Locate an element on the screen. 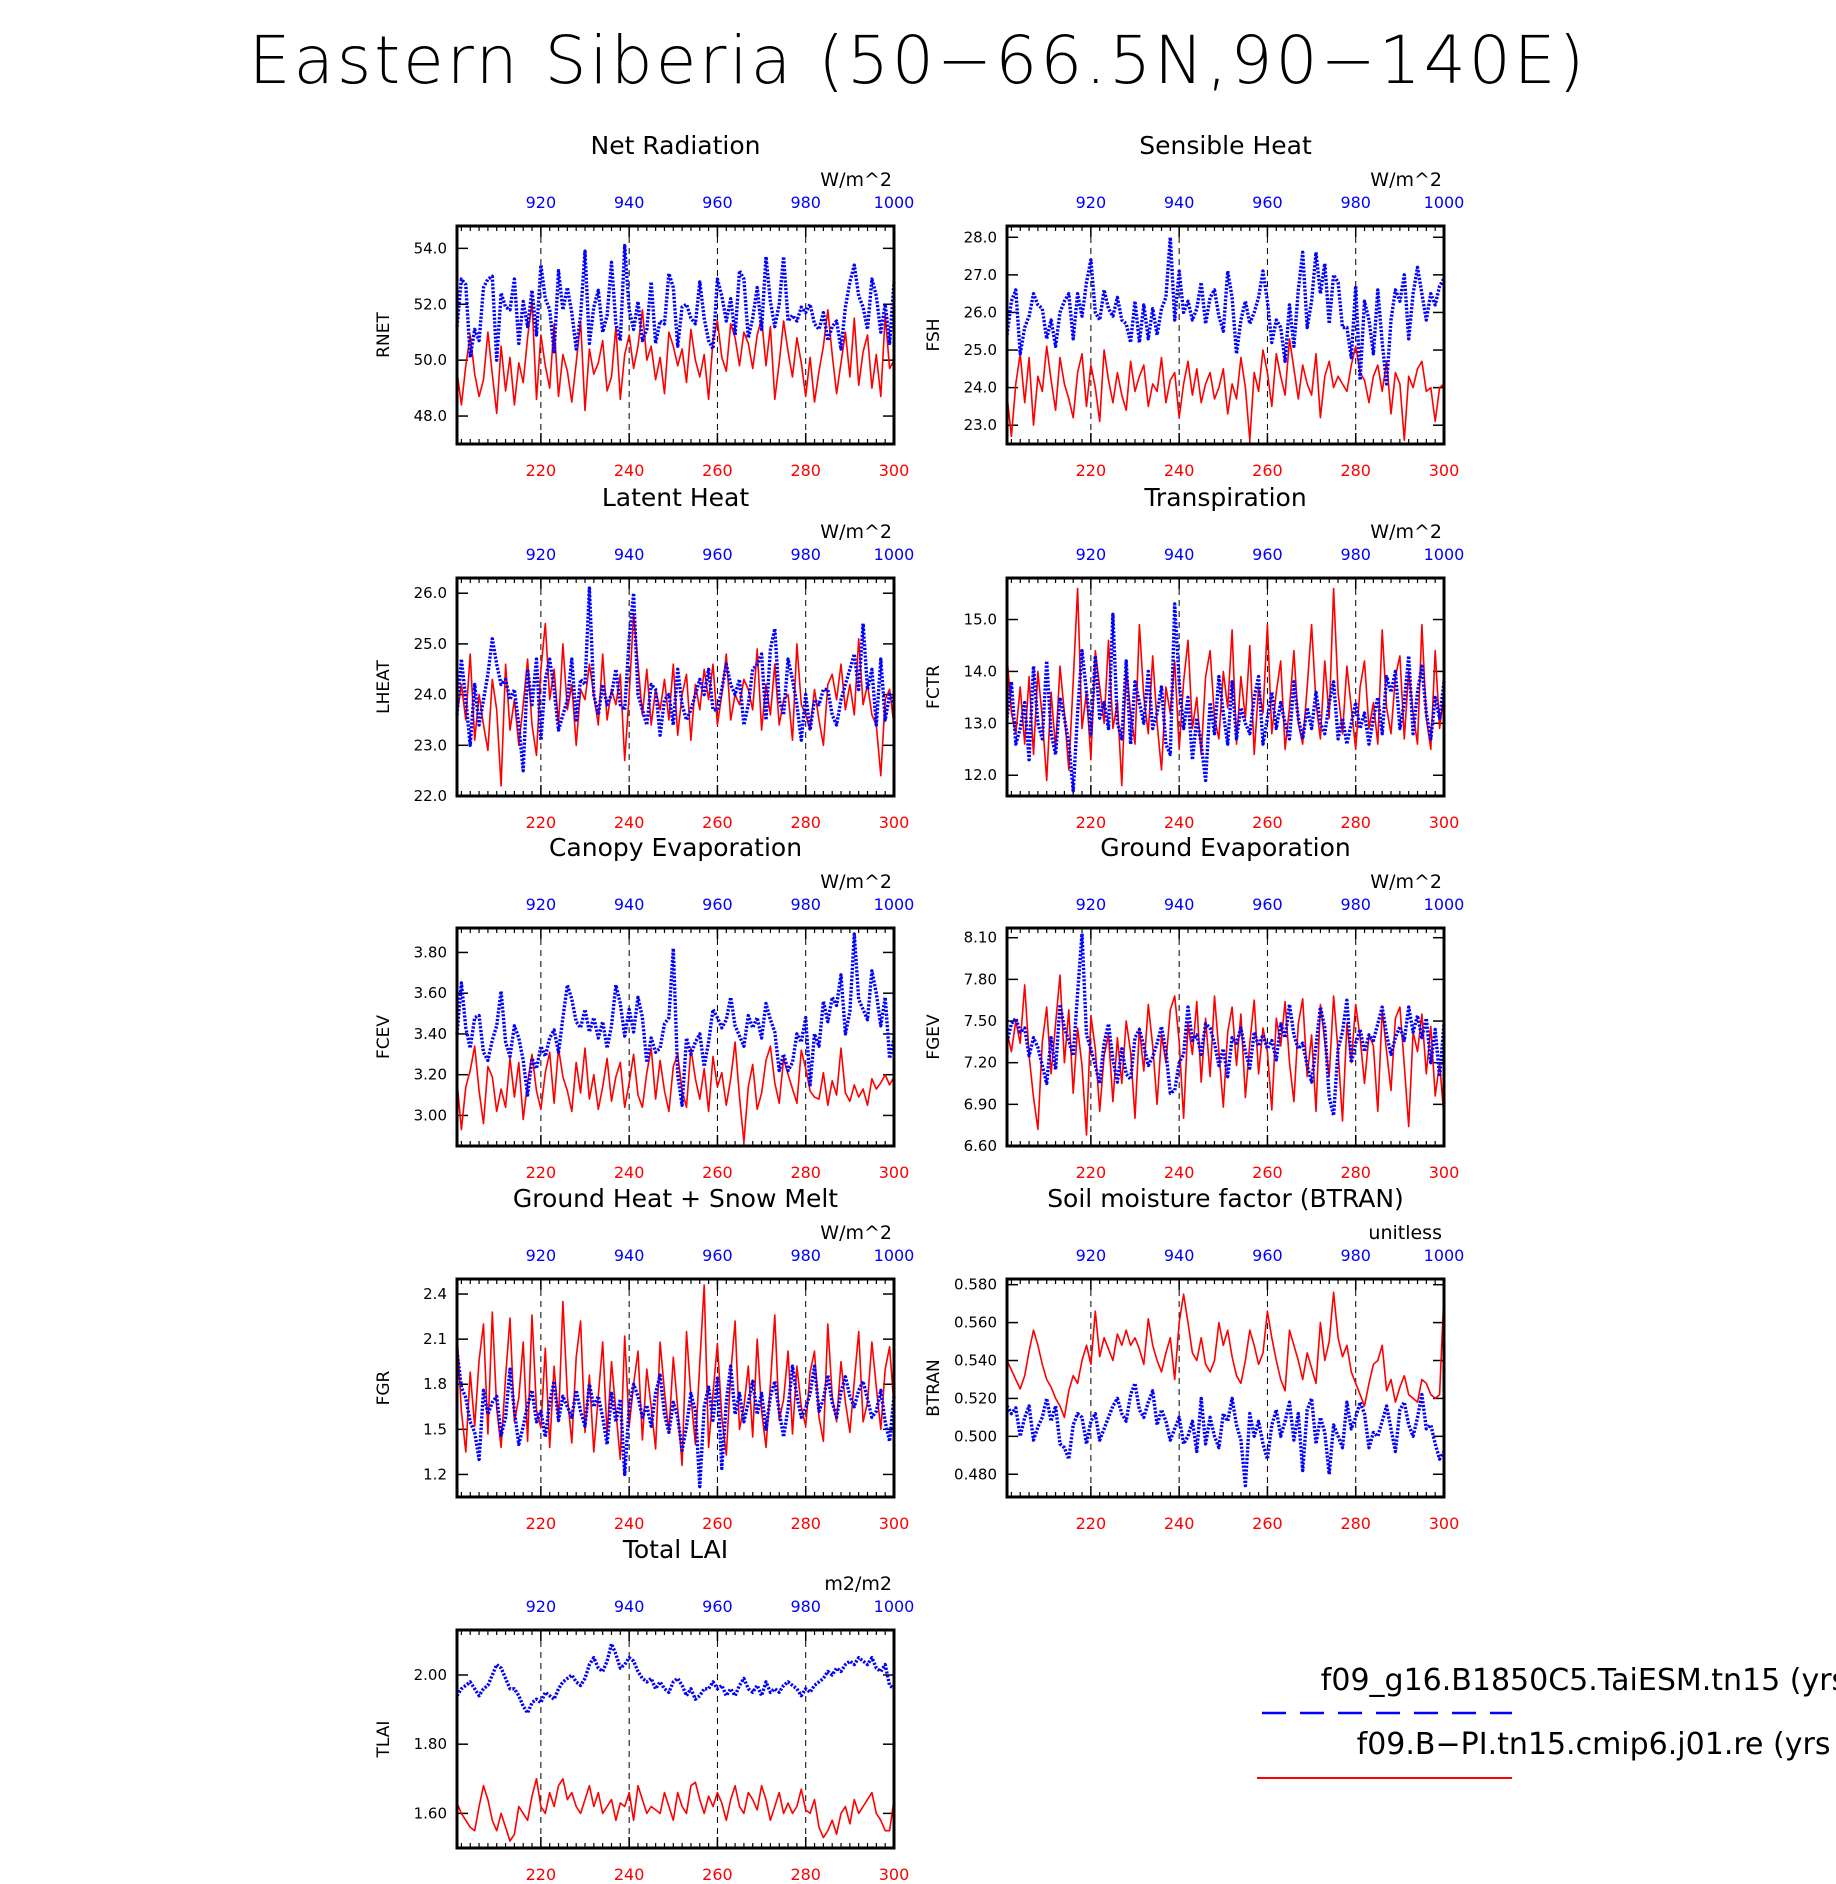 The image size is (1836, 1884). units-label-fctr: W/m^2 is located at coordinates (1406, 532).